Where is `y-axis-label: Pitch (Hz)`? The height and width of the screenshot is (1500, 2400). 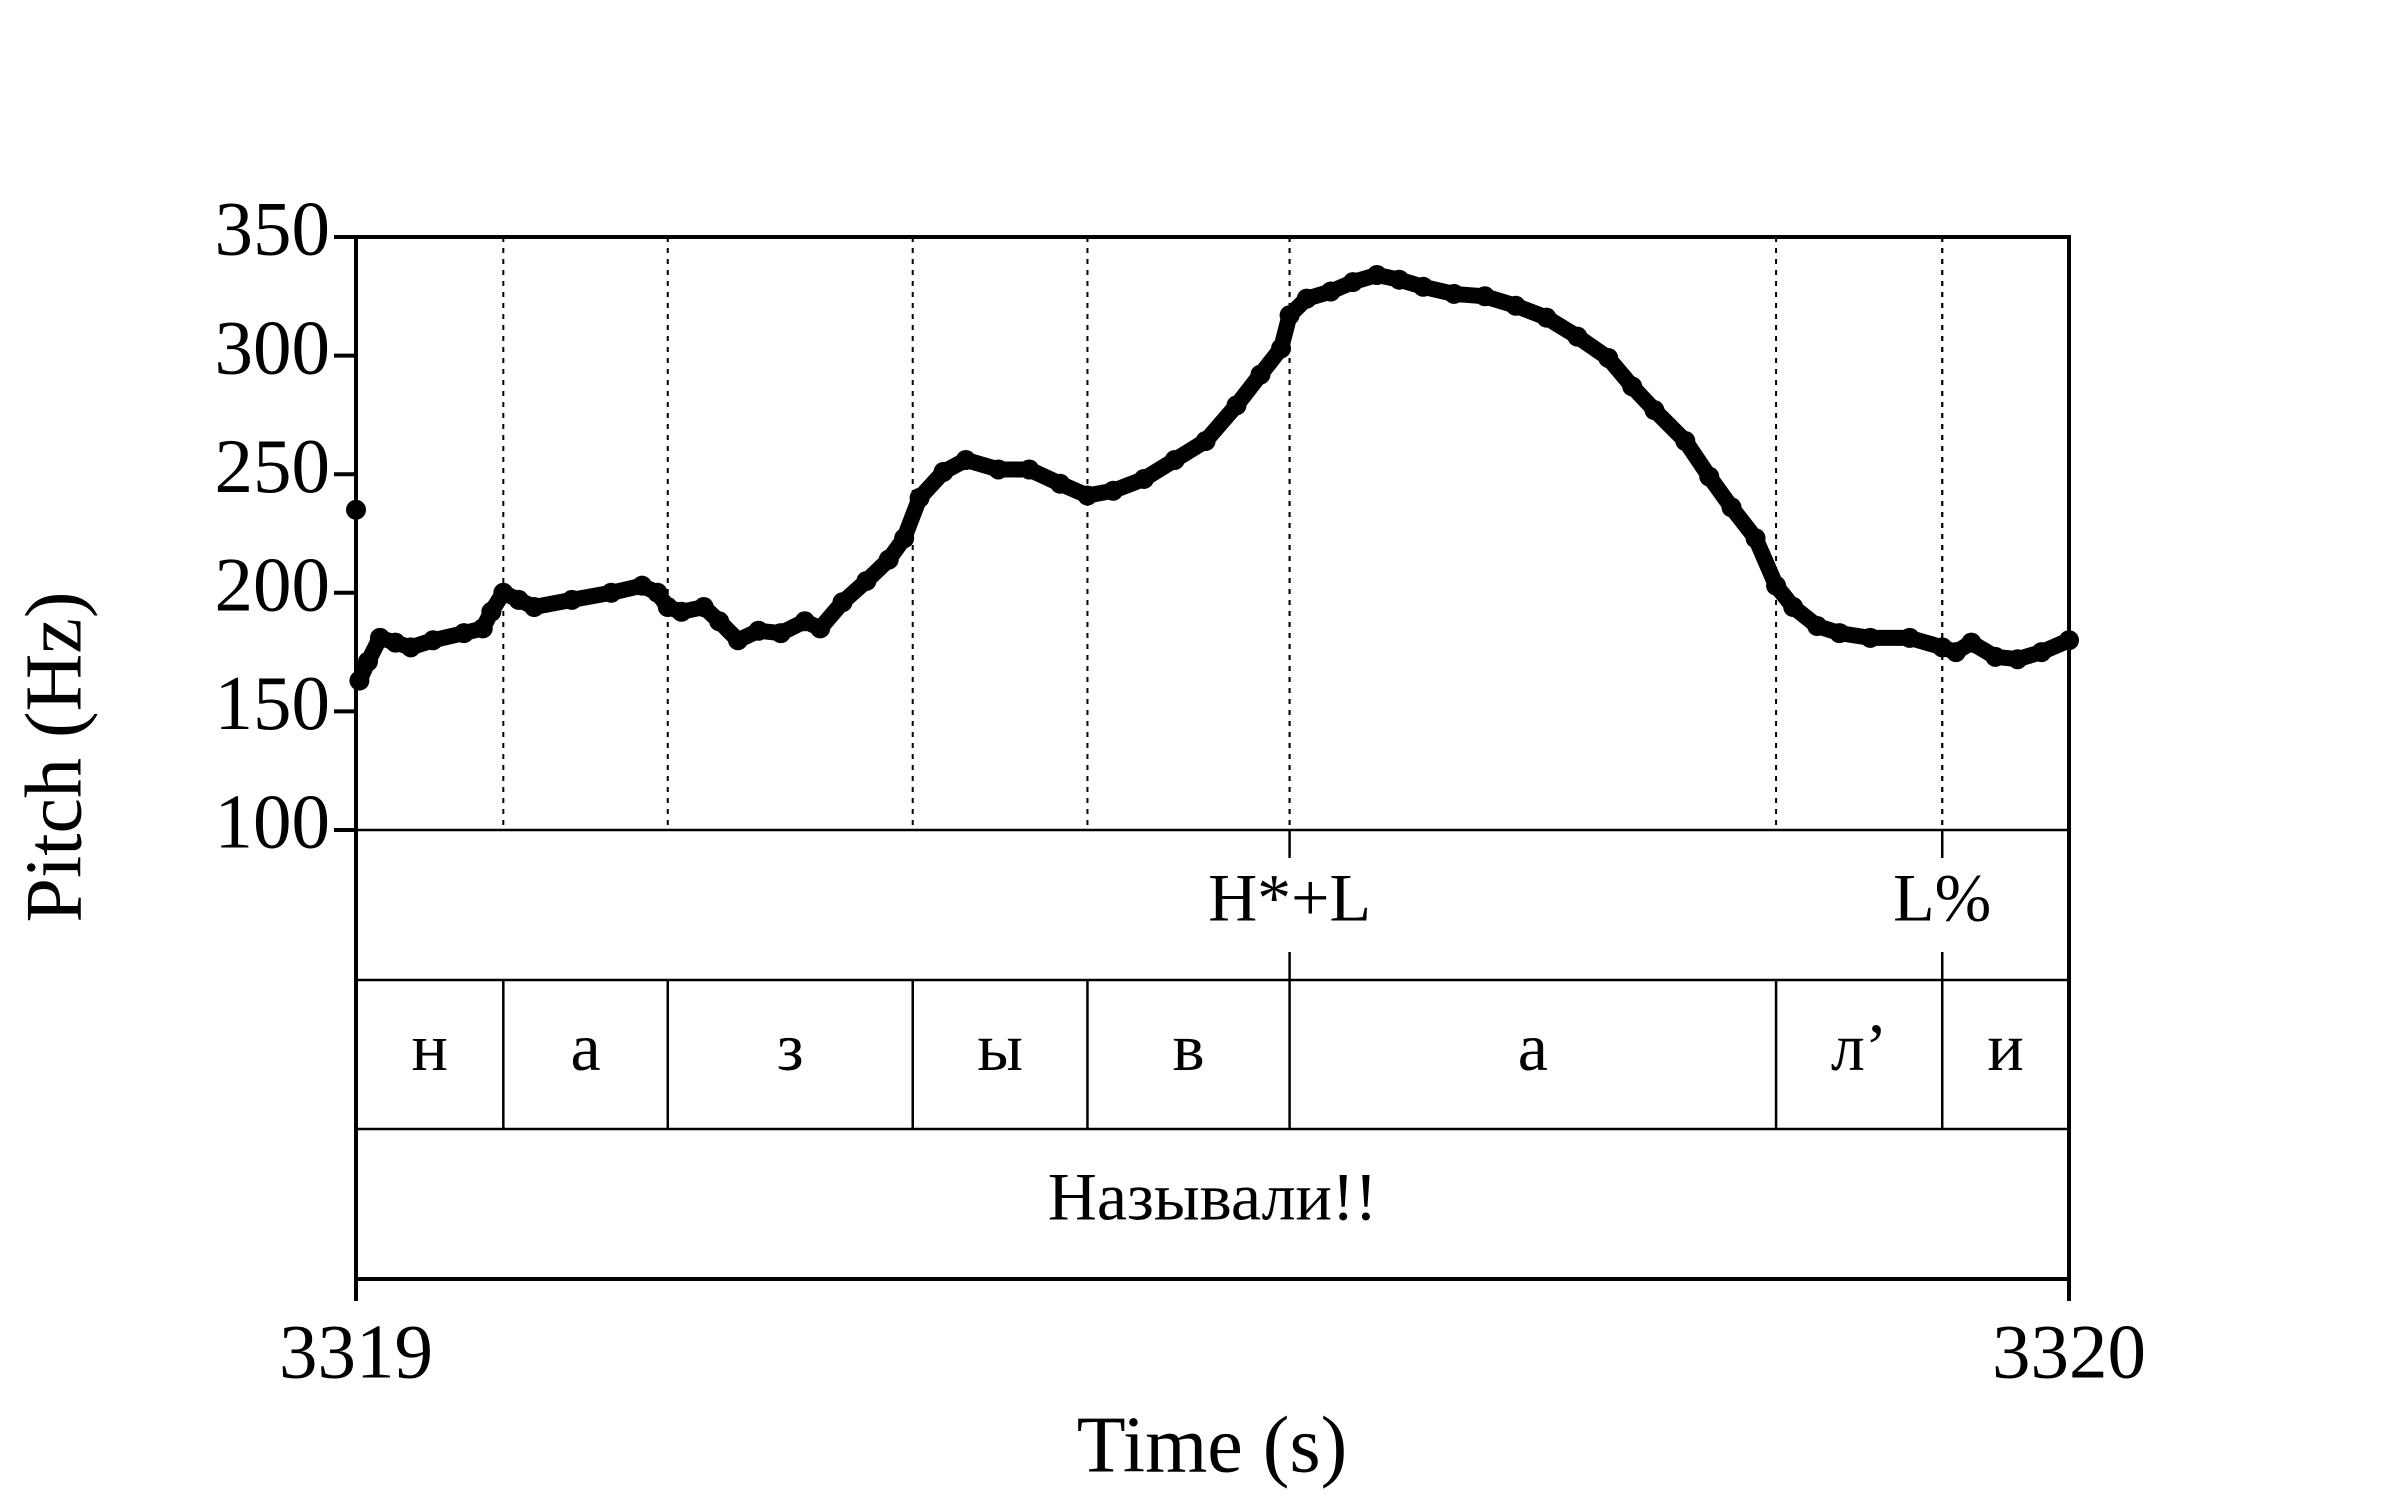
y-axis-label: Pitch (Hz) is located at coordinates (54, 756).